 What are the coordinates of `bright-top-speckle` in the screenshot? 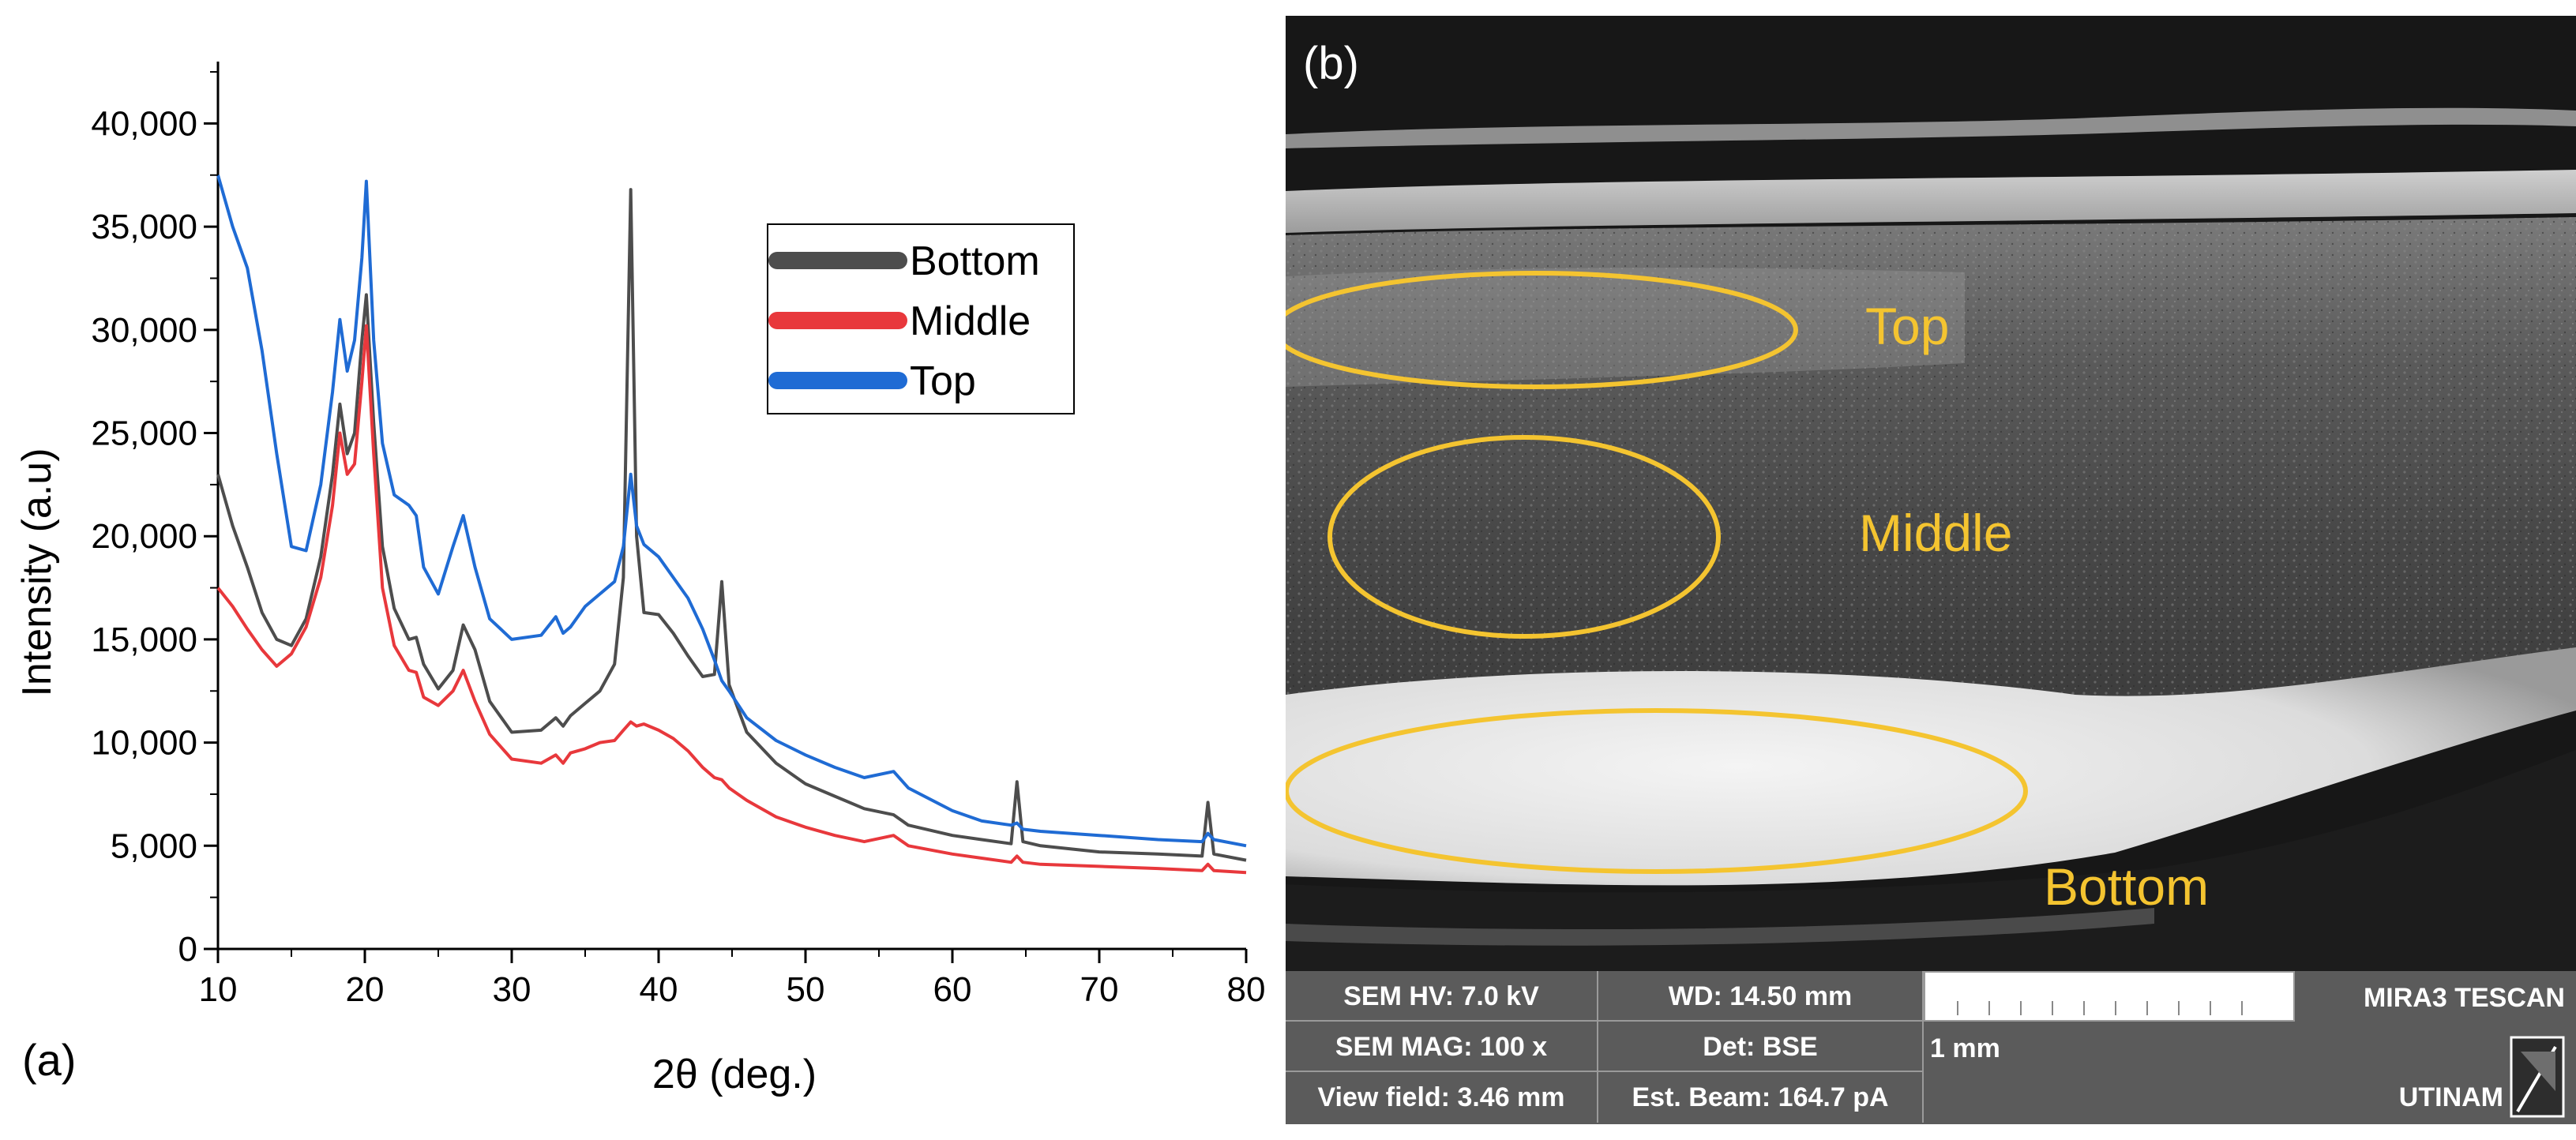 It's located at (1625, 327).